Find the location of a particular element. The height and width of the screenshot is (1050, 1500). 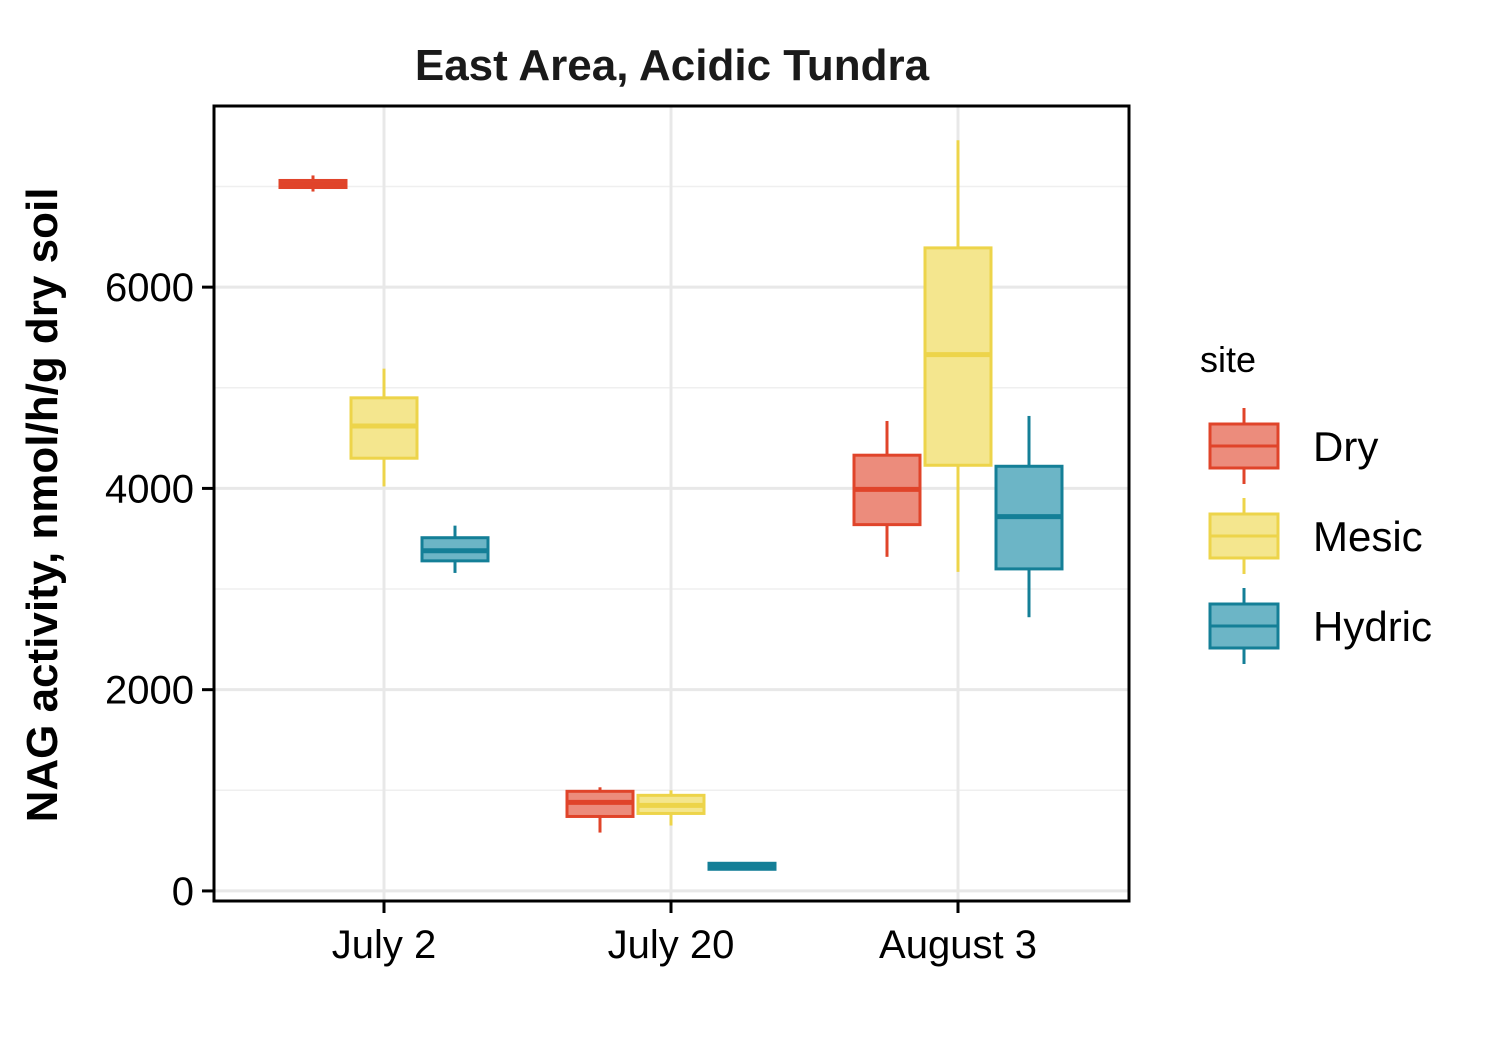

legend-label: Mesic is located at coordinates (1368, 536).